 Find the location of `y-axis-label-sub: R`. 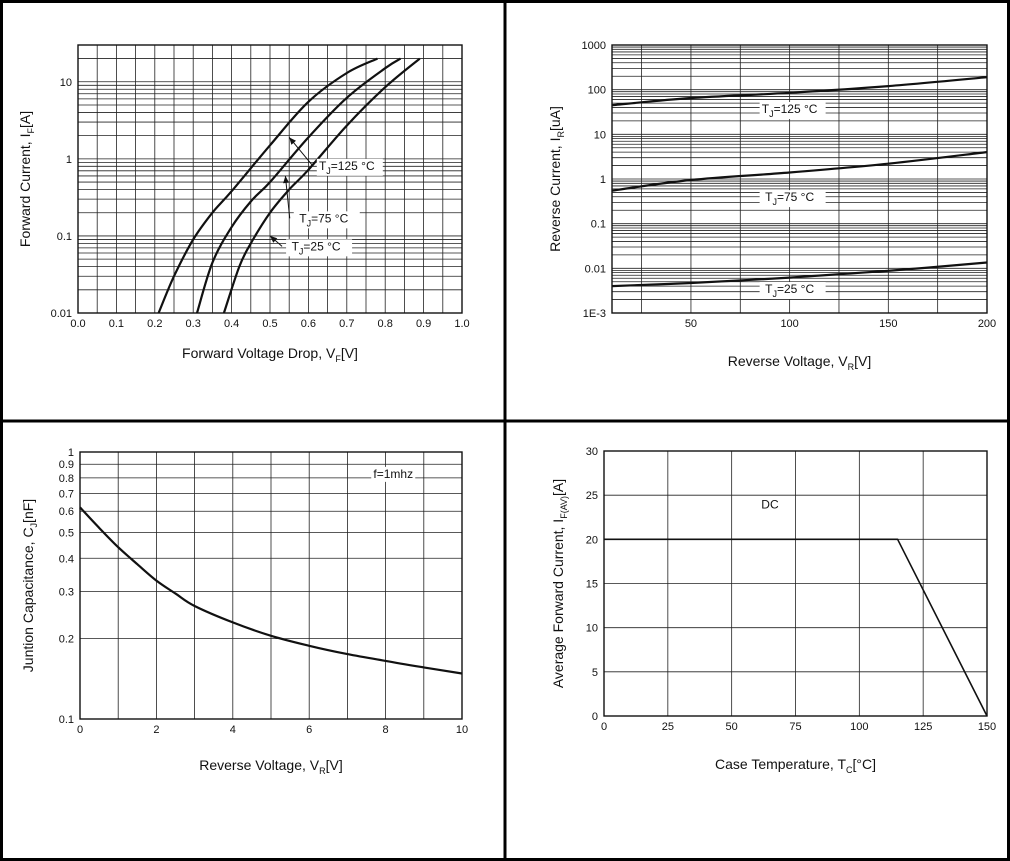

y-axis-label-sub: R is located at coordinates (561, 134).